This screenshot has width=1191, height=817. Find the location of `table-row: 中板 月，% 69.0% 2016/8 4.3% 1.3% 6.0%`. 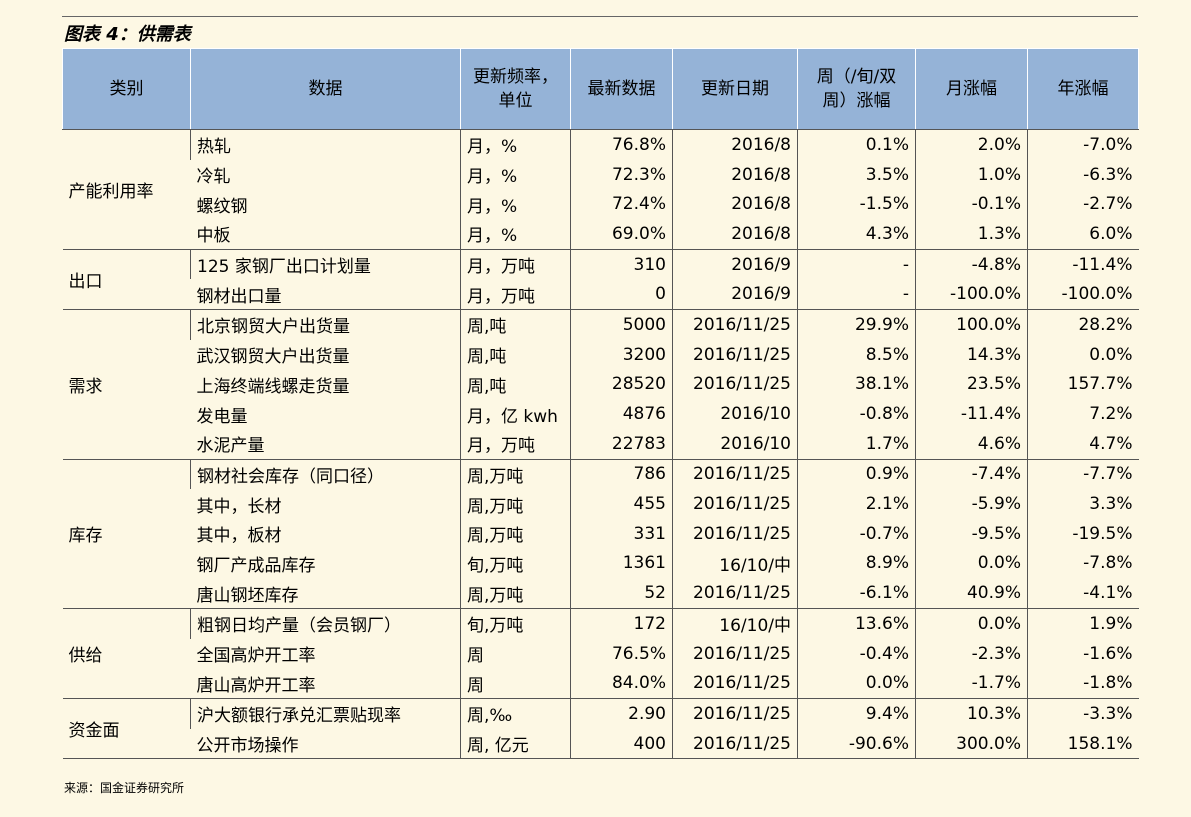

table-row: 中板 月，% 69.0% 2016/8 4.3% 1.3% 6.0% is located at coordinates (601, 234).